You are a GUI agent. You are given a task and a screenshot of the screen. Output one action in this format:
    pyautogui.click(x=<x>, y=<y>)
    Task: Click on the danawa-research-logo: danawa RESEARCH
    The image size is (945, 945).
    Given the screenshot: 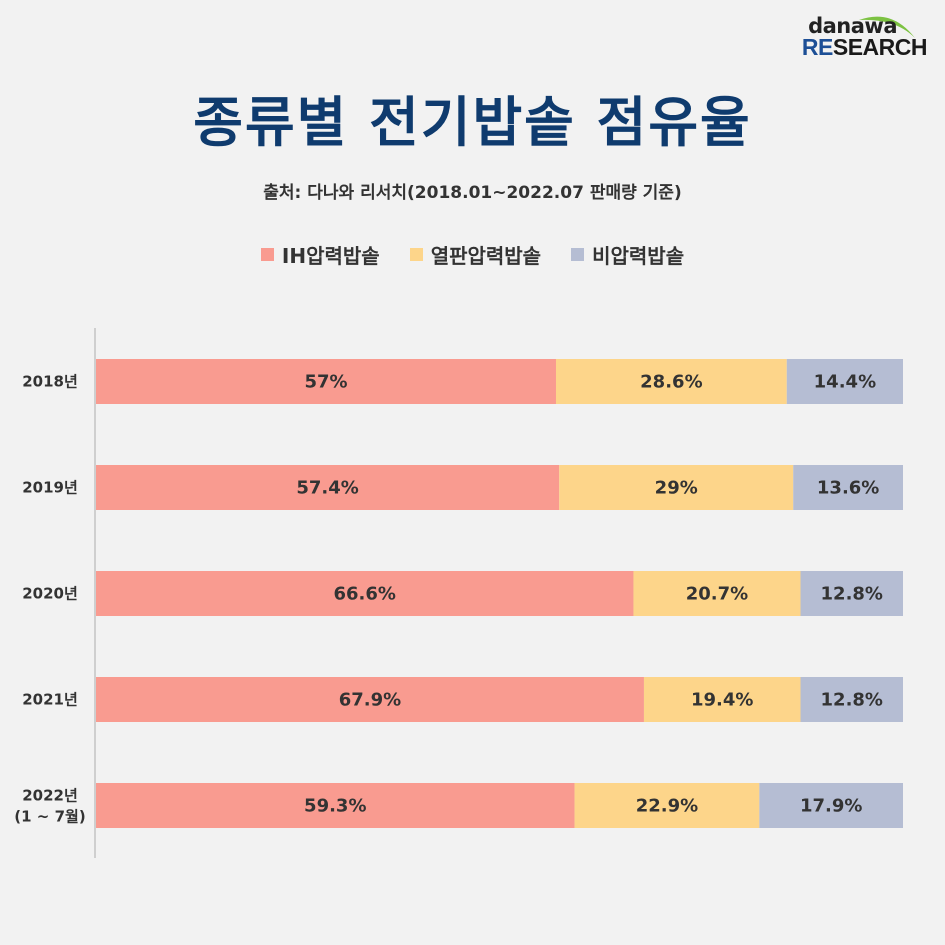 What is the action you would take?
    pyautogui.click(x=862, y=36)
    